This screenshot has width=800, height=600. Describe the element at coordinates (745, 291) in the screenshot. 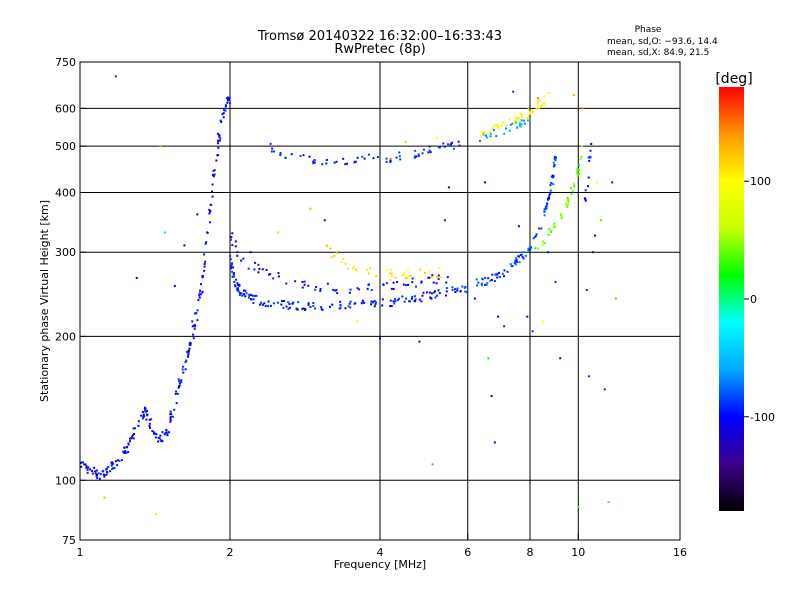

I see `colorbar: [deg] 100 0 -100` at that location.